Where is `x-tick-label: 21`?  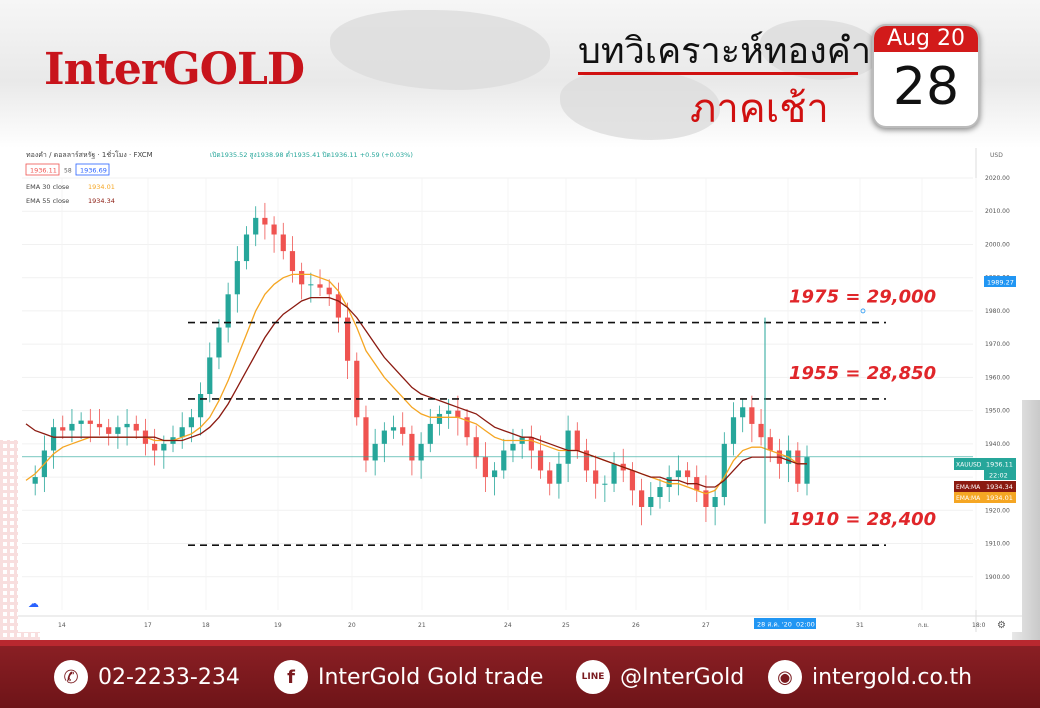 x-tick-label: 21 is located at coordinates (422, 625).